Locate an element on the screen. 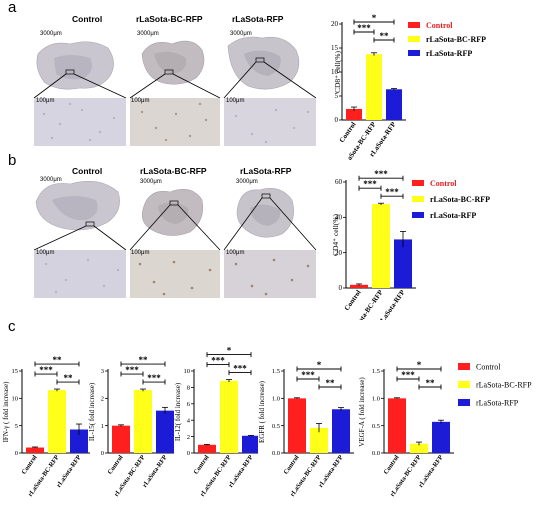  overview-bc-b is located at coordinates (172, 212).